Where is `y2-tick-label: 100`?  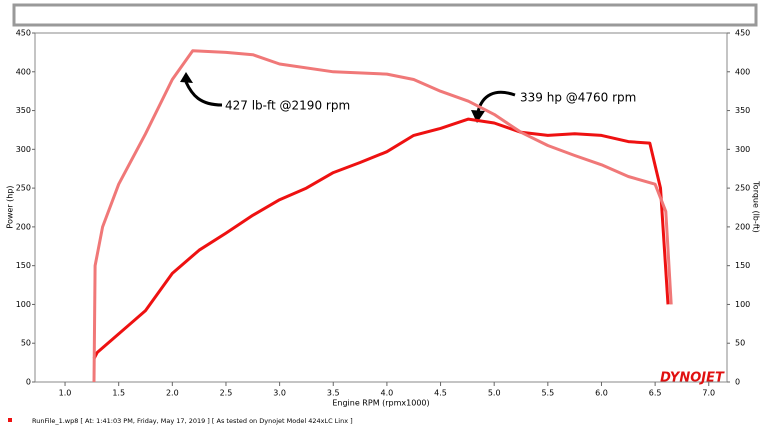 y2-tick-label: 100 is located at coordinates (742, 304).